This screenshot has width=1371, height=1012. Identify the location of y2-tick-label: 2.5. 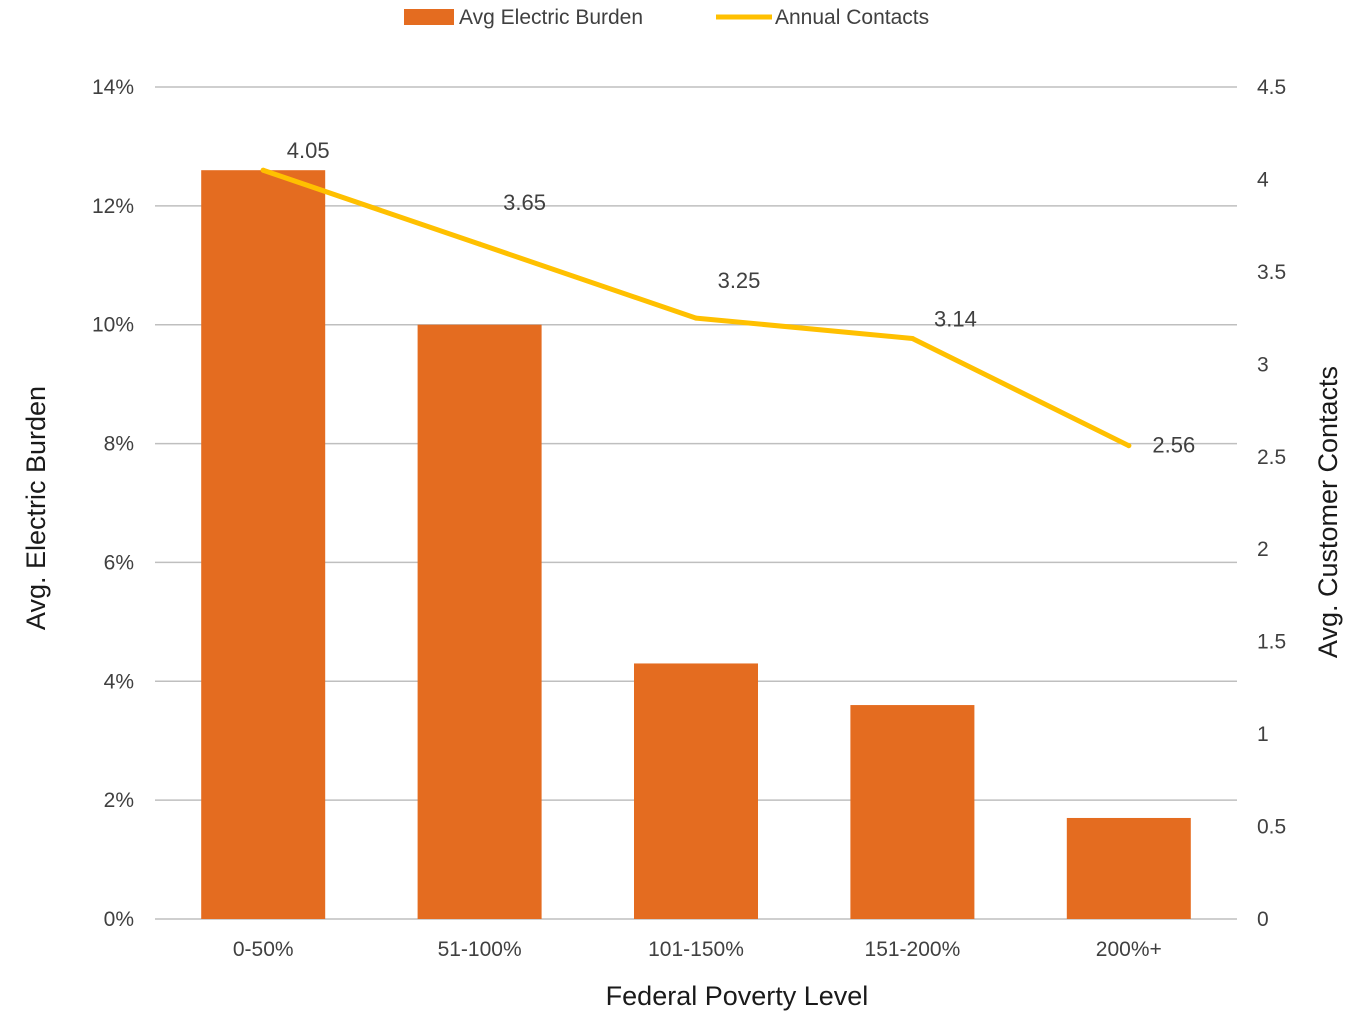
(1271, 457).